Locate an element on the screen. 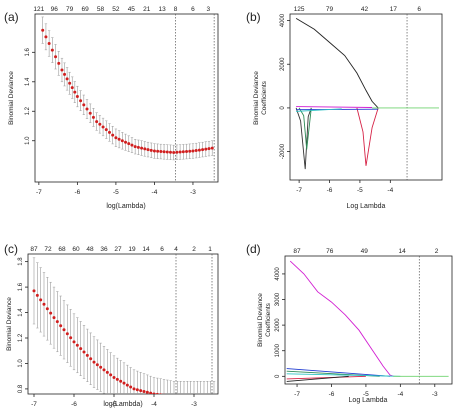 This screenshot has width=474, height=409. panel-label: (a) is located at coordinates (11, 17).